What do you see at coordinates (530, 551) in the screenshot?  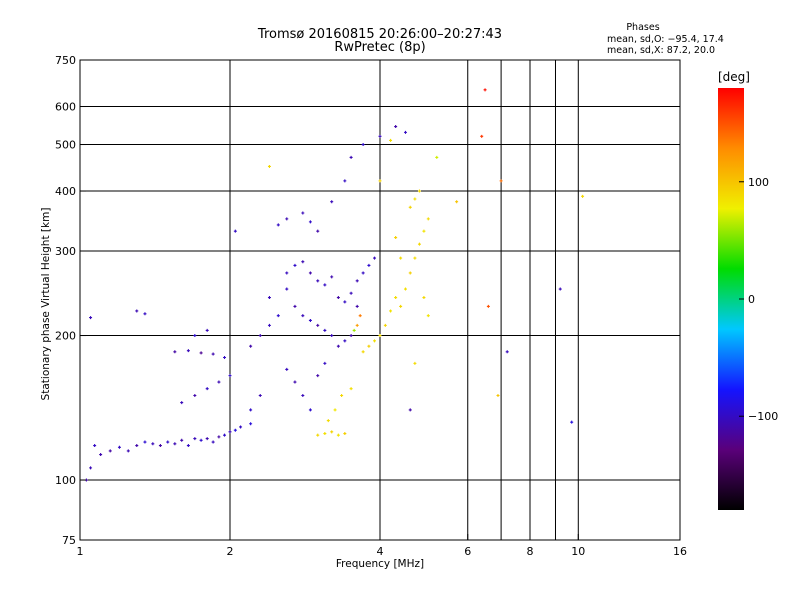 I see `x-tick-label: 8` at bounding box center [530, 551].